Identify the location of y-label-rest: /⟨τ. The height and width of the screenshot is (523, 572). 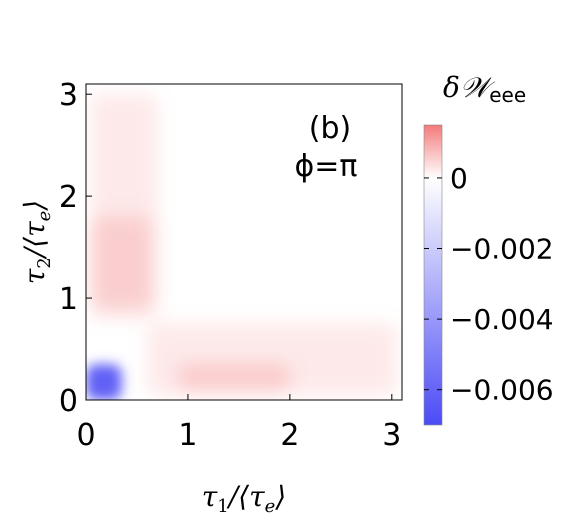
(34, 240).